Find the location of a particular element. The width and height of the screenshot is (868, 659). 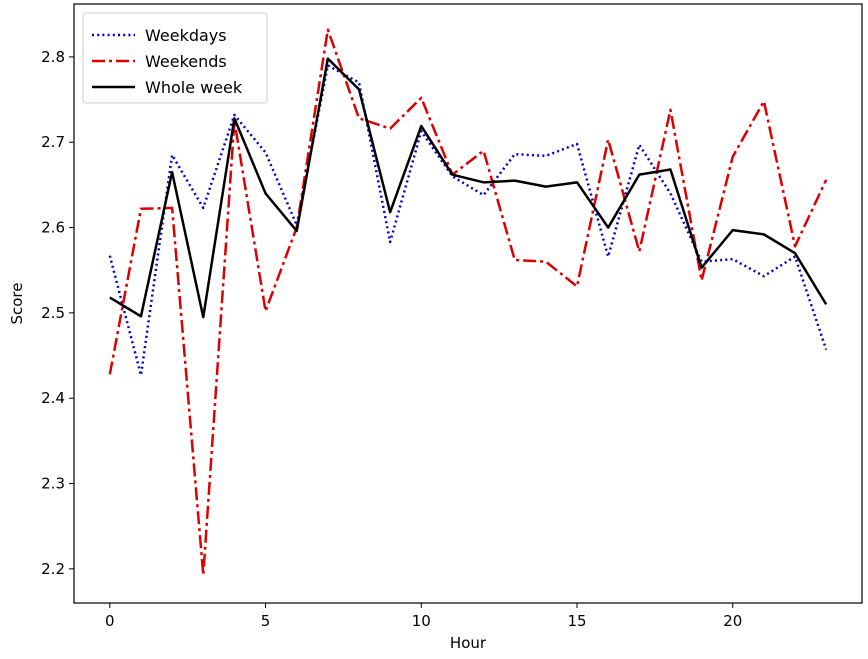

legend-label: Weekends is located at coordinates (186, 61).